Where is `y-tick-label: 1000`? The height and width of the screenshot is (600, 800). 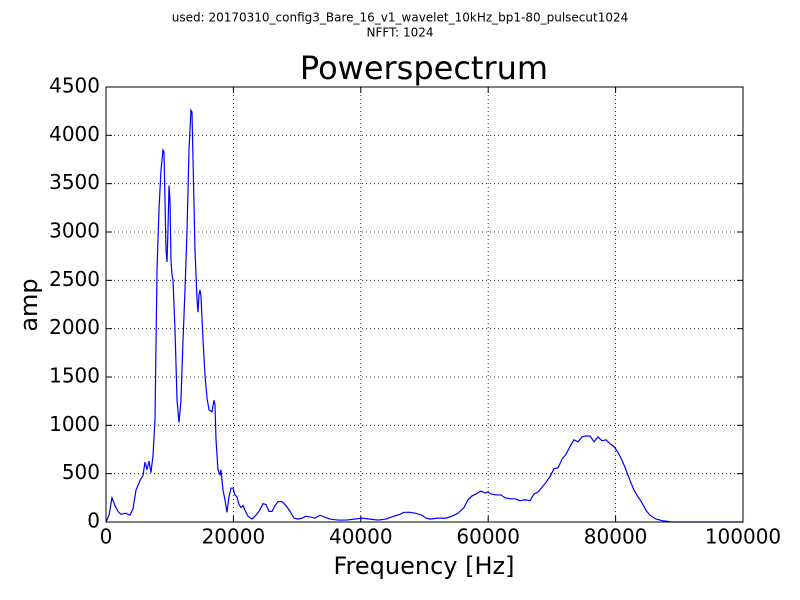
y-tick-label: 1000 is located at coordinates (74, 424).